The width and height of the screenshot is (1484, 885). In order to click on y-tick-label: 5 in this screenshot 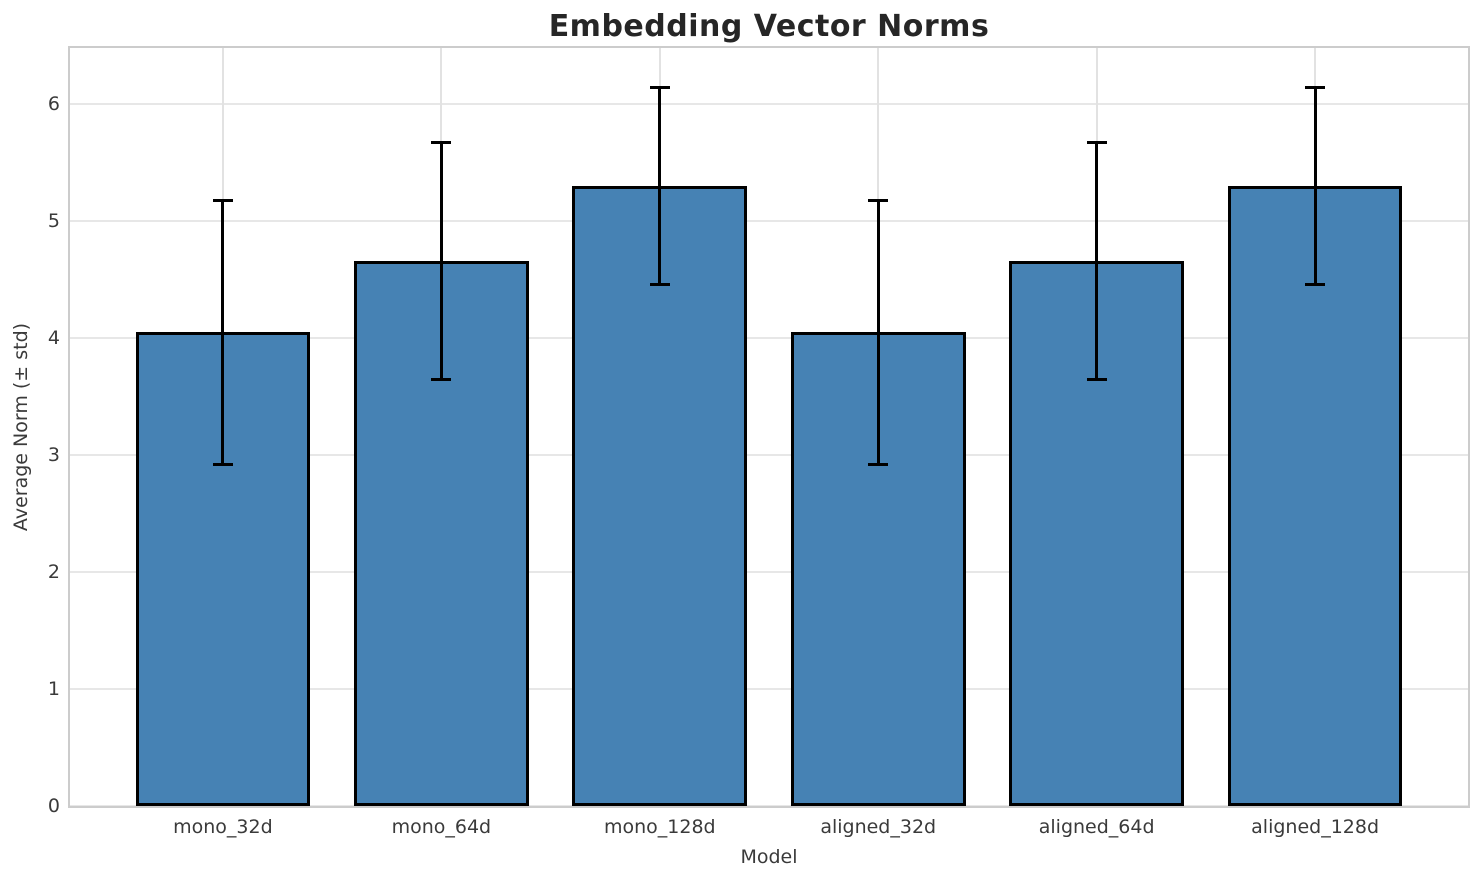, I will do `click(53, 221)`.